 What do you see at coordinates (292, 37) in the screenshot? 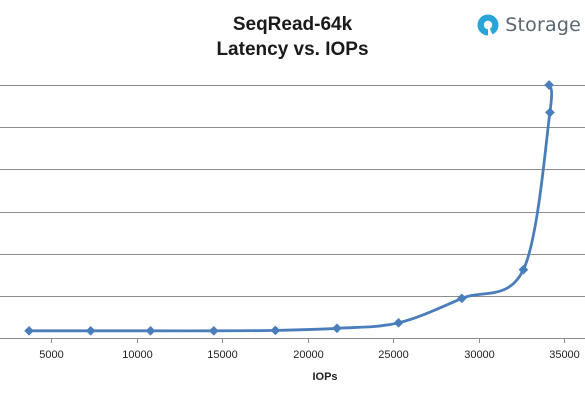
I see `chart-title: SeqRead-64k Latency vs. IOPs` at bounding box center [292, 37].